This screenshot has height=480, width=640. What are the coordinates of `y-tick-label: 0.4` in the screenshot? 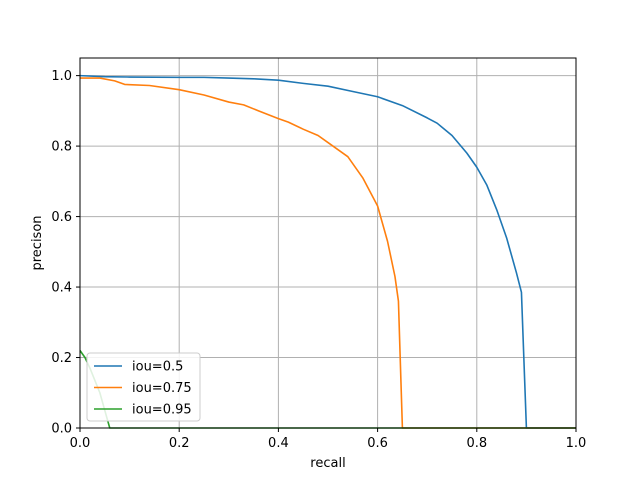 It's located at (61, 288).